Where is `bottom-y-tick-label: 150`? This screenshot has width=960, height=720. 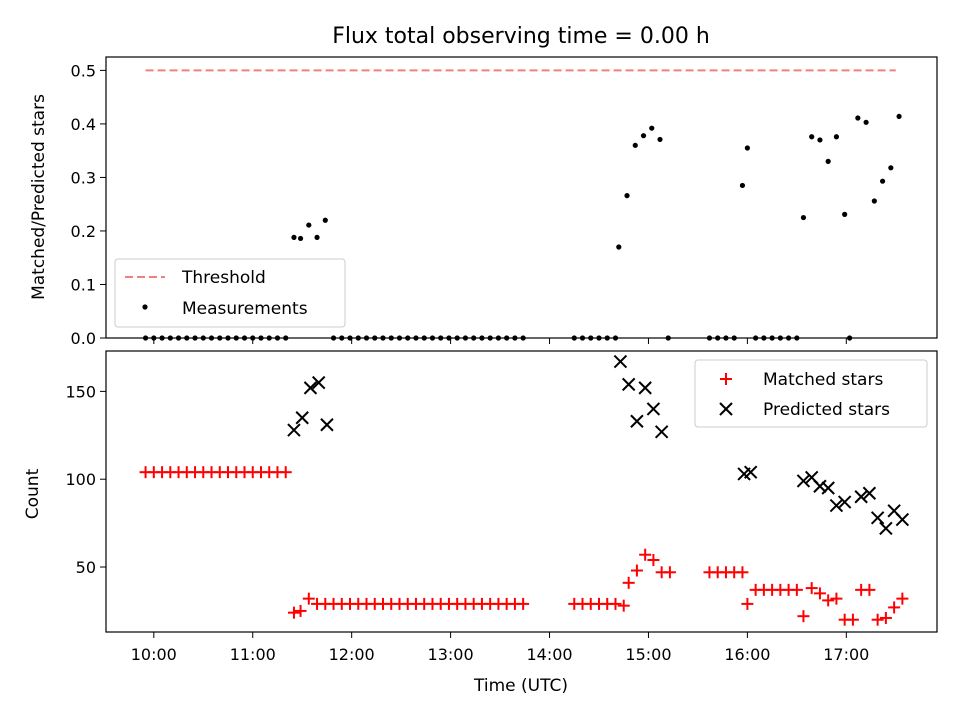 bottom-y-tick-label: 150 is located at coordinates (80, 391).